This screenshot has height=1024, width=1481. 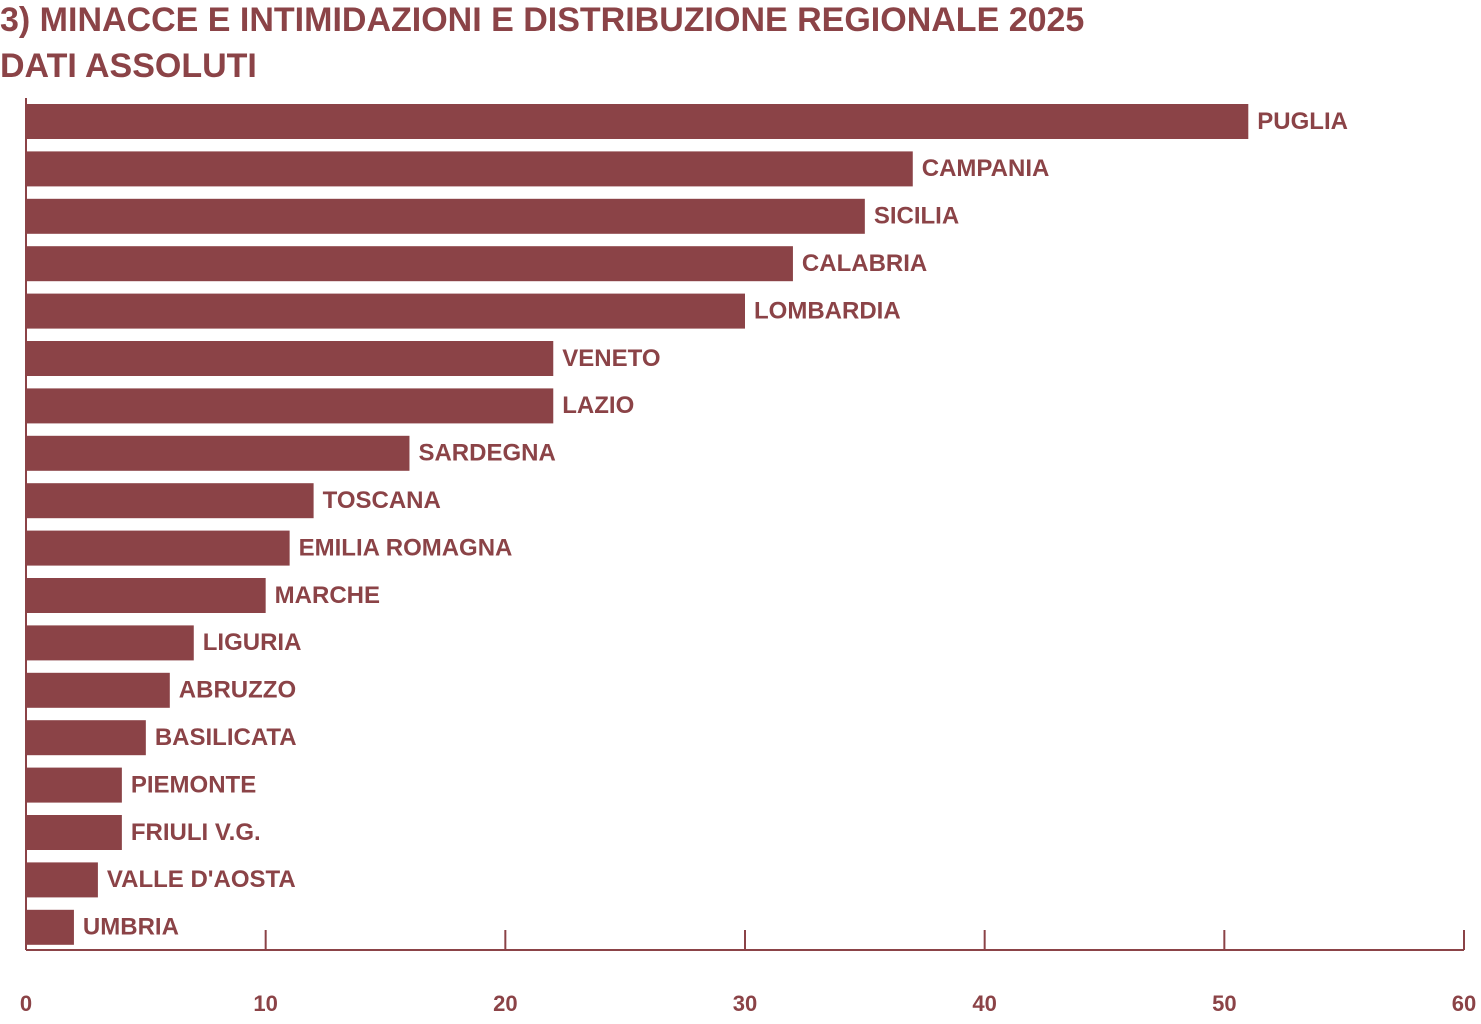 What do you see at coordinates (1464, 1003) in the screenshot?
I see `x-tick-label: 60` at bounding box center [1464, 1003].